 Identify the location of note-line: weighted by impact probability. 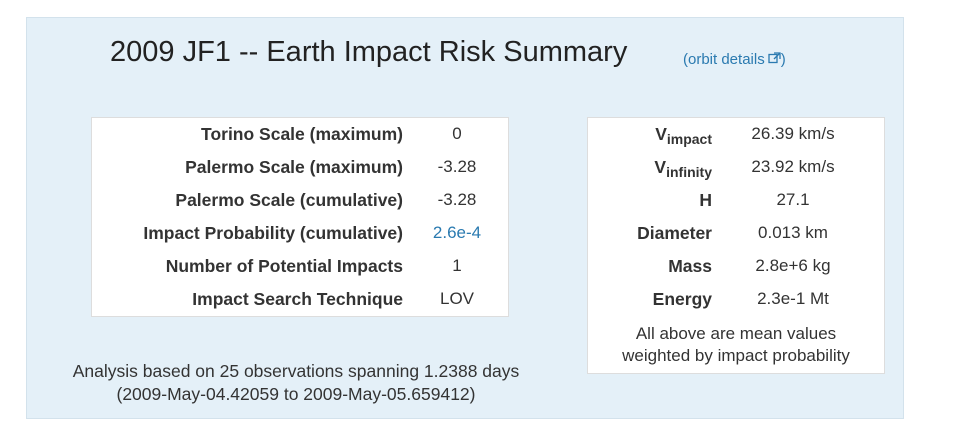
(736, 355).